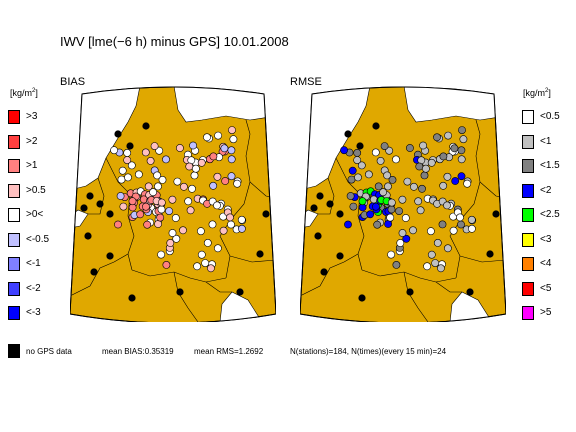  Describe the element at coordinates (224, 105) in the screenshot. I see `baltic-sea` at that location.